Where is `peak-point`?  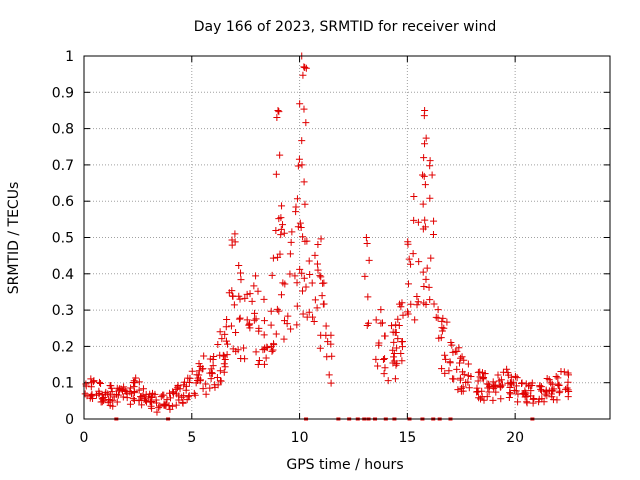
peak-point is located at coordinates (278, 110).